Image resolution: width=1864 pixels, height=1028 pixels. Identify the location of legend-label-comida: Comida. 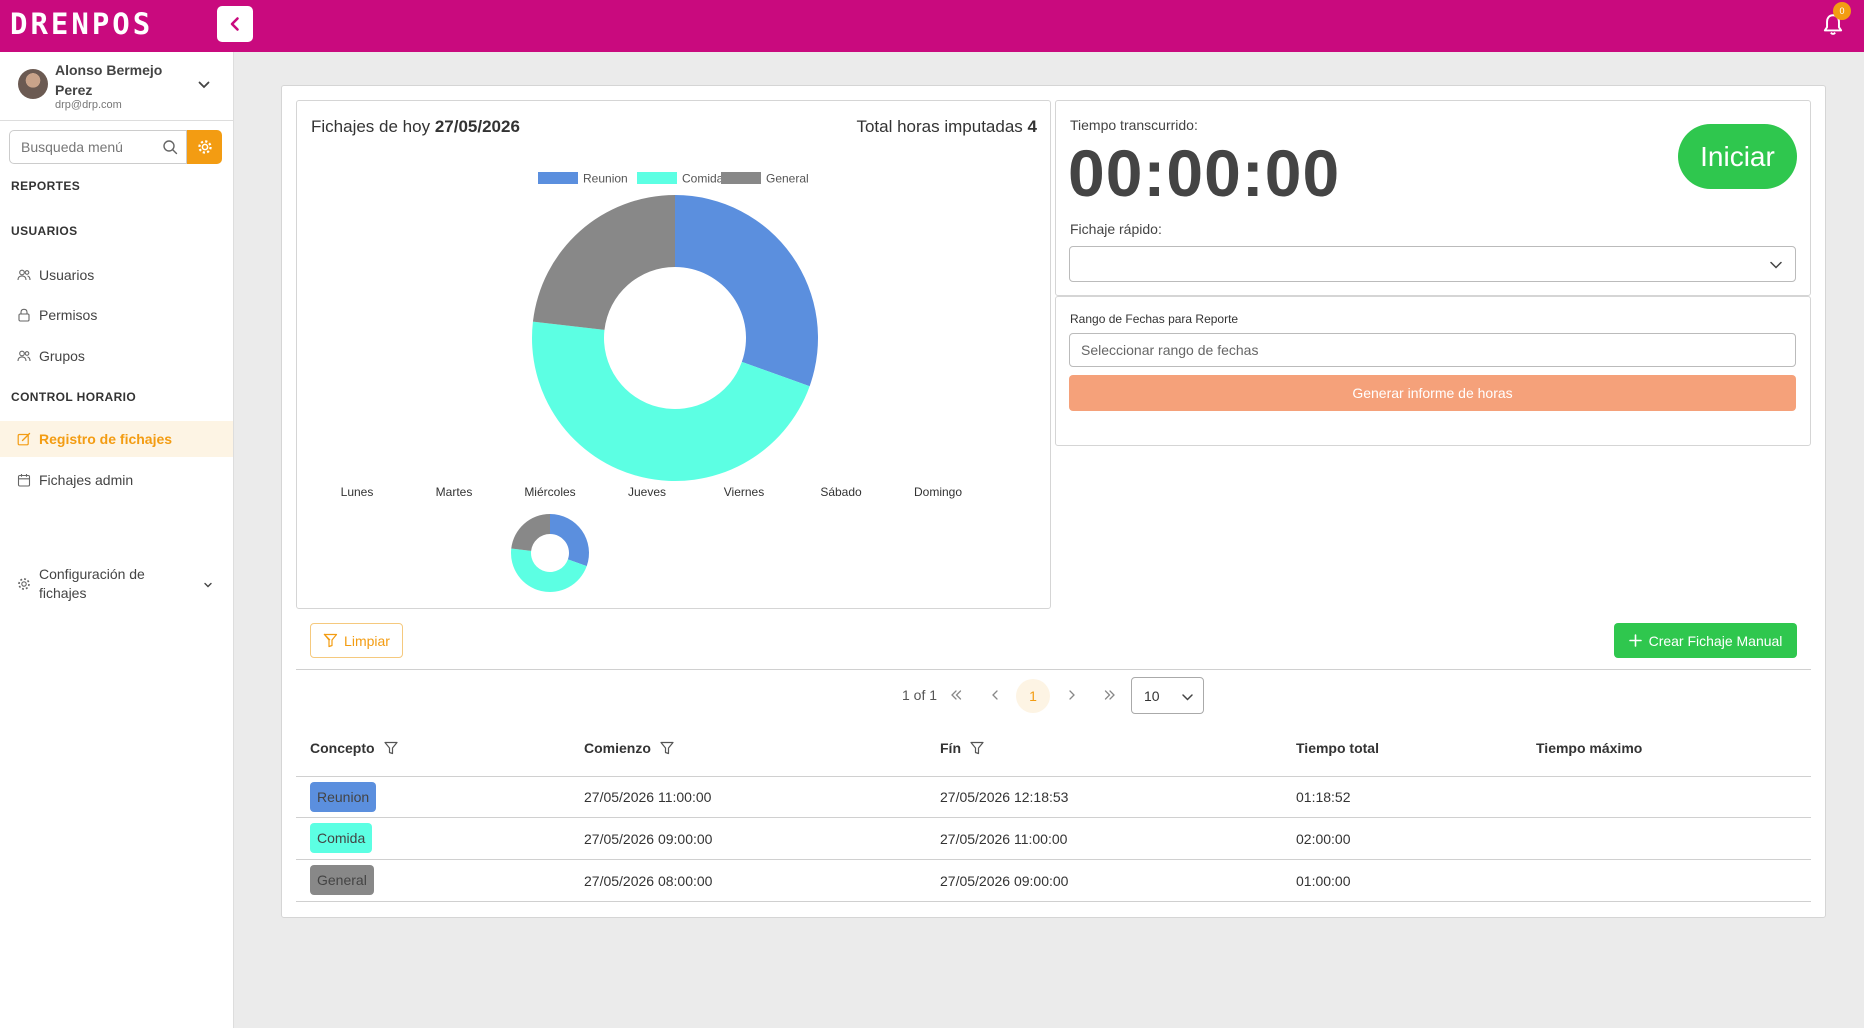
(703, 179).